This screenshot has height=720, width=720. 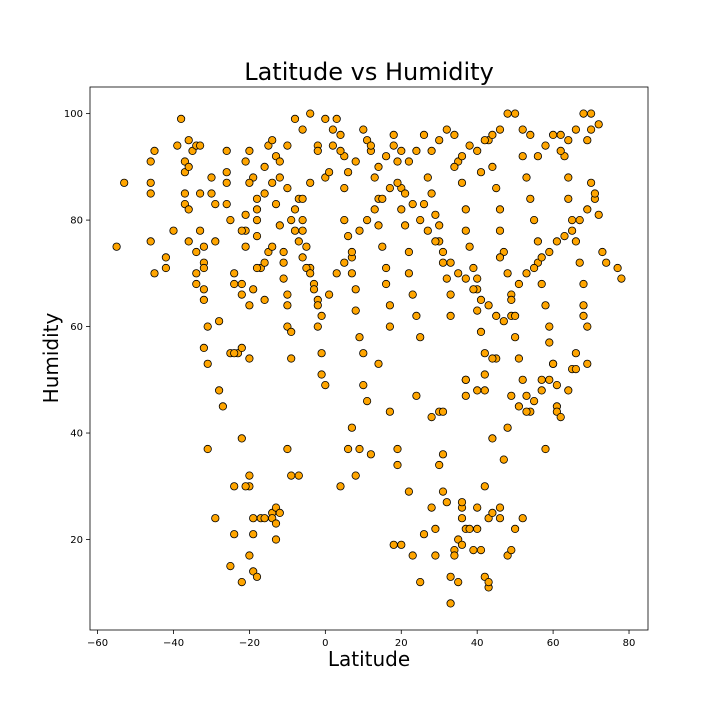 What do you see at coordinates (51, 357) in the screenshot?
I see `y-axis-label: Humidity` at bounding box center [51, 357].